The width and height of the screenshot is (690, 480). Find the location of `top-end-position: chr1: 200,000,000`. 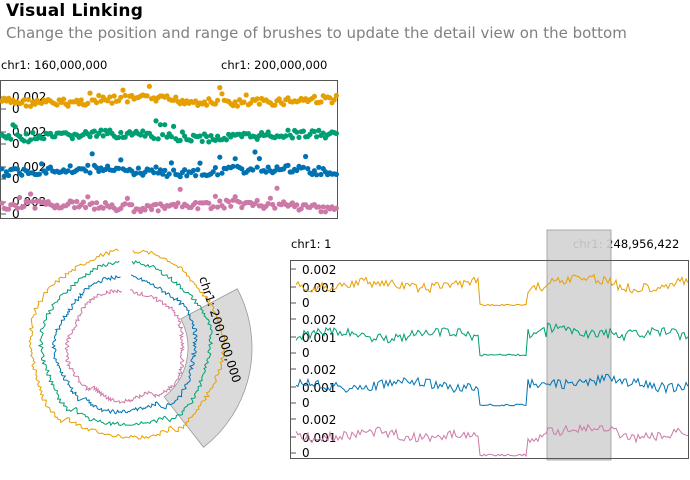

top-end-position: chr1: 200,000,000 is located at coordinates (274, 65).